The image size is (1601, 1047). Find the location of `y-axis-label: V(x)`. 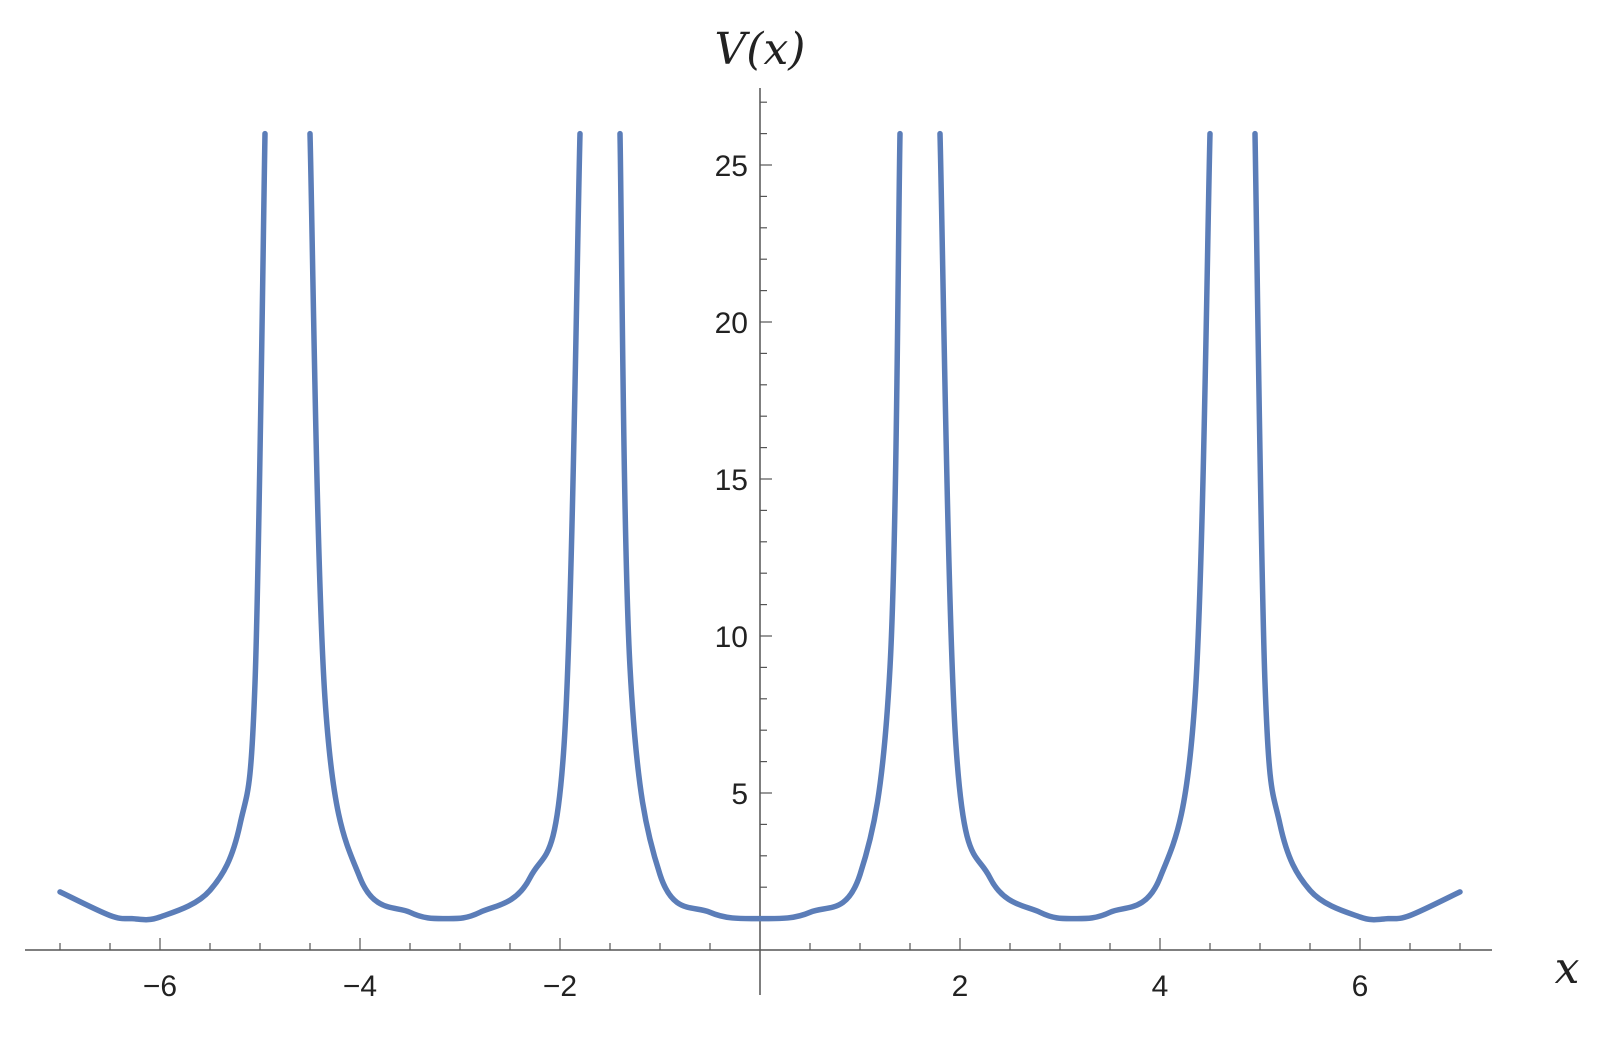

y-axis-label: V(x) is located at coordinates (760, 49).